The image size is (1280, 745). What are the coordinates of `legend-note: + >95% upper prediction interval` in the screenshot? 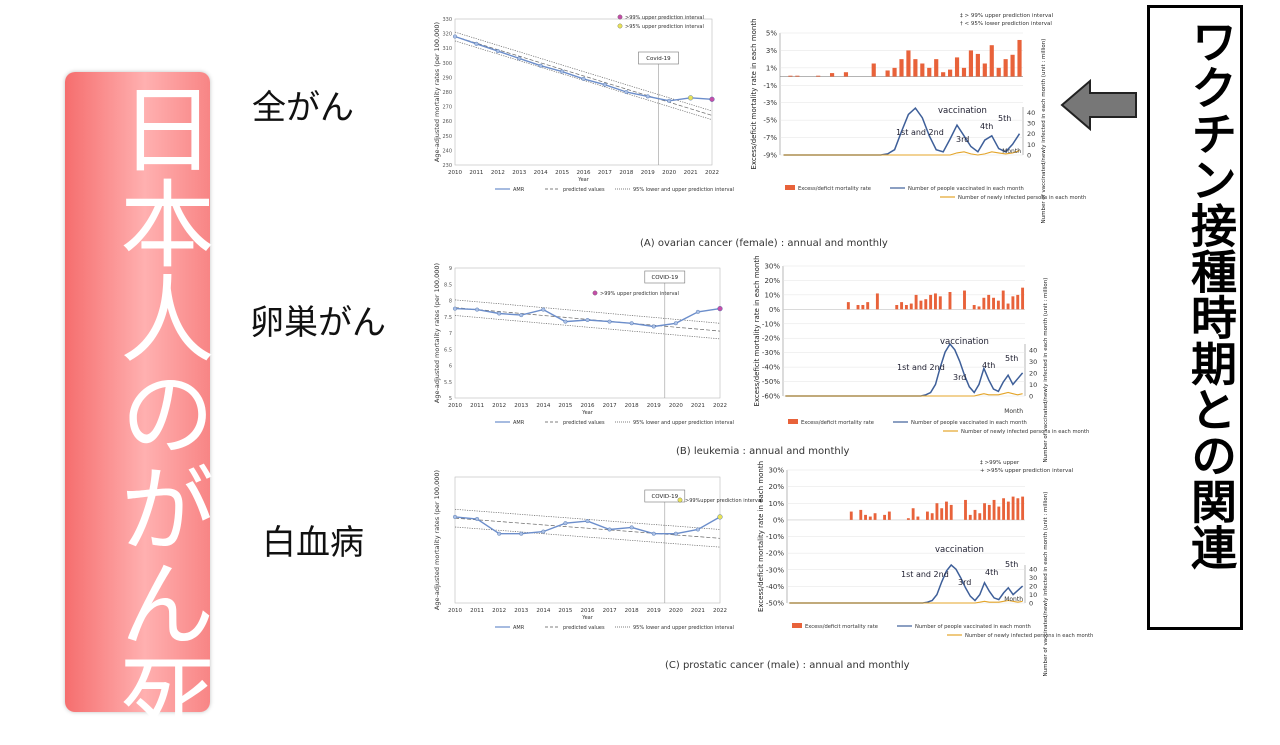 It's located at (1027, 471).